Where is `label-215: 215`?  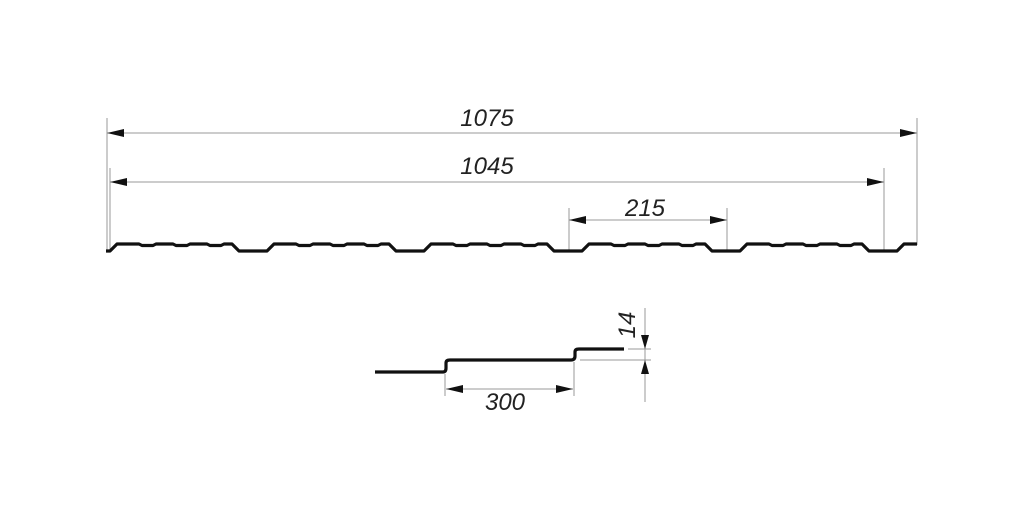
label-215: 215 is located at coordinates (645, 208).